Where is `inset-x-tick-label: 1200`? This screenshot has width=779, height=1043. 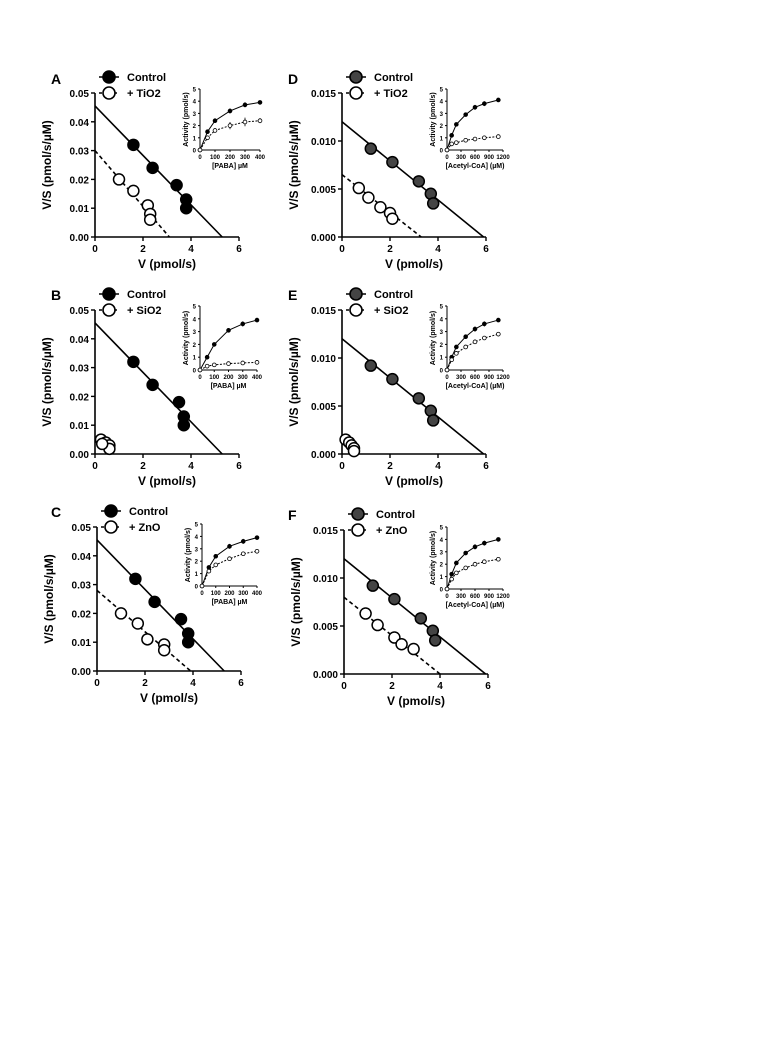 inset-x-tick-label: 1200 is located at coordinates (503, 158).